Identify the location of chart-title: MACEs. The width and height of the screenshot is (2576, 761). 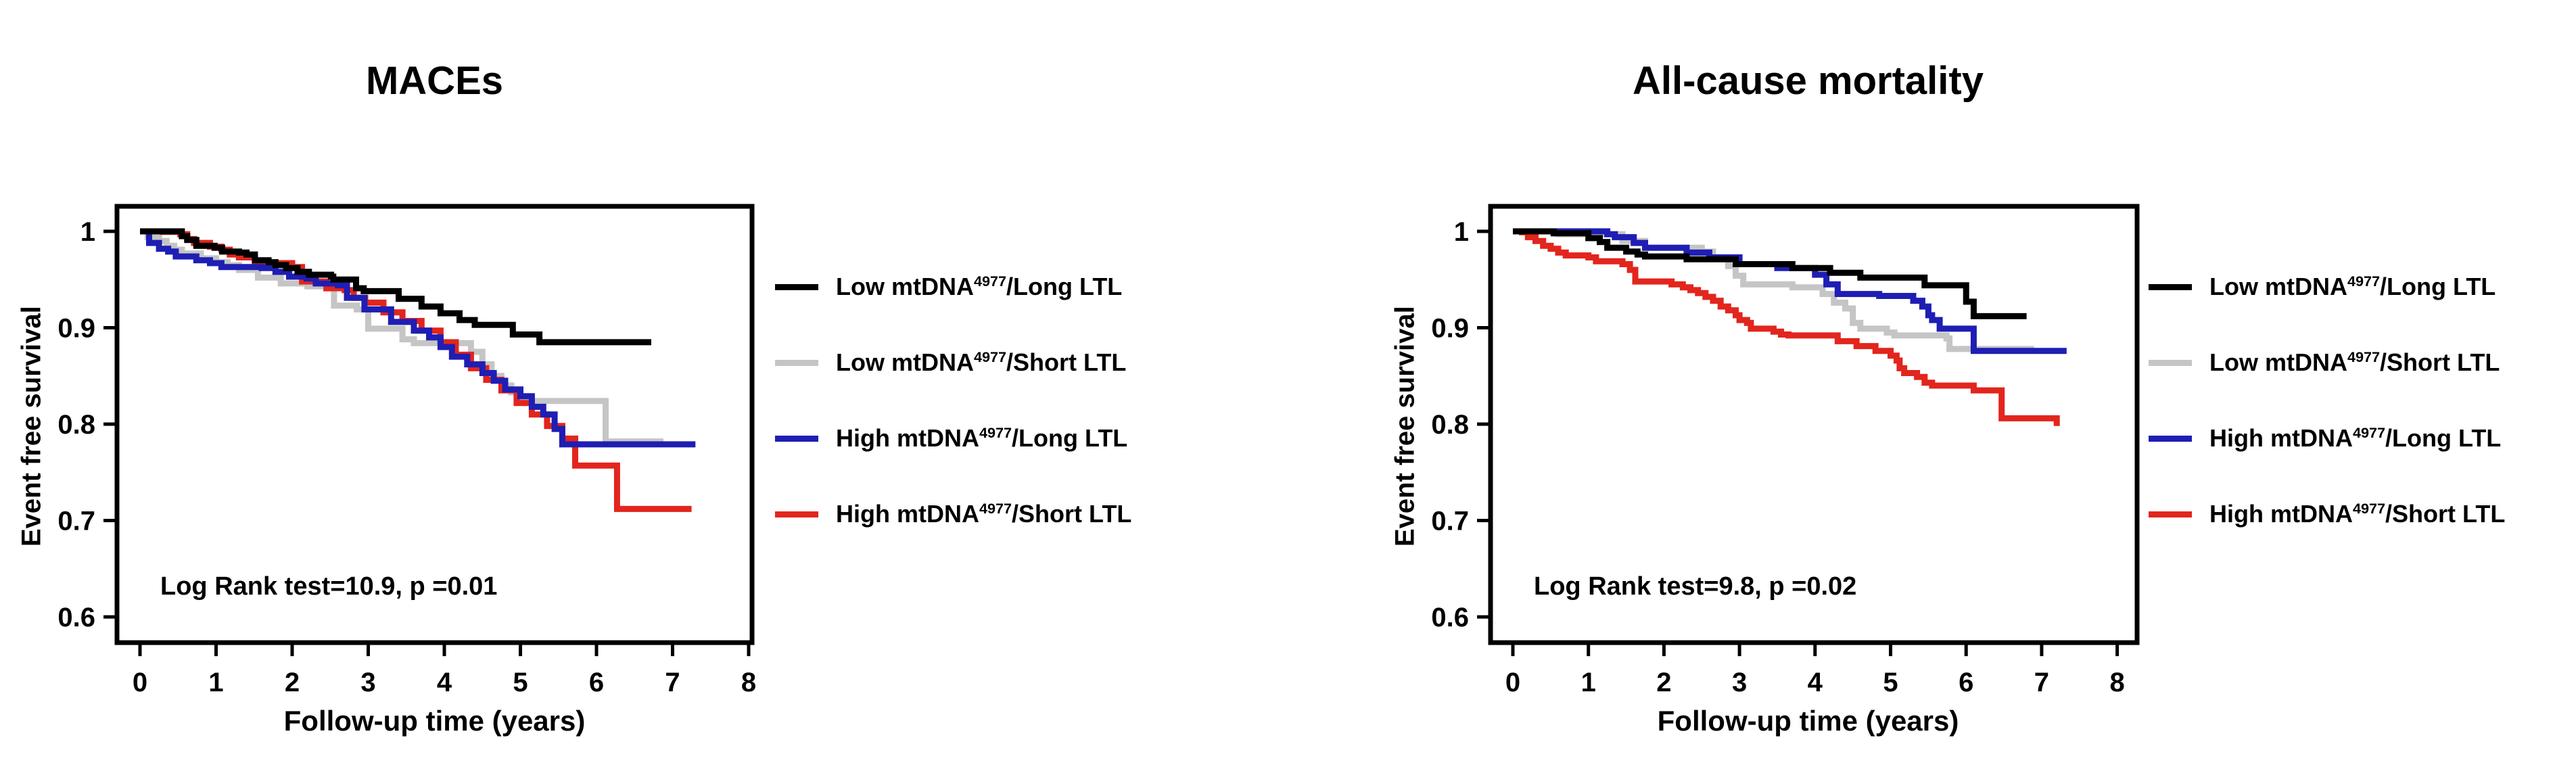
(434, 81).